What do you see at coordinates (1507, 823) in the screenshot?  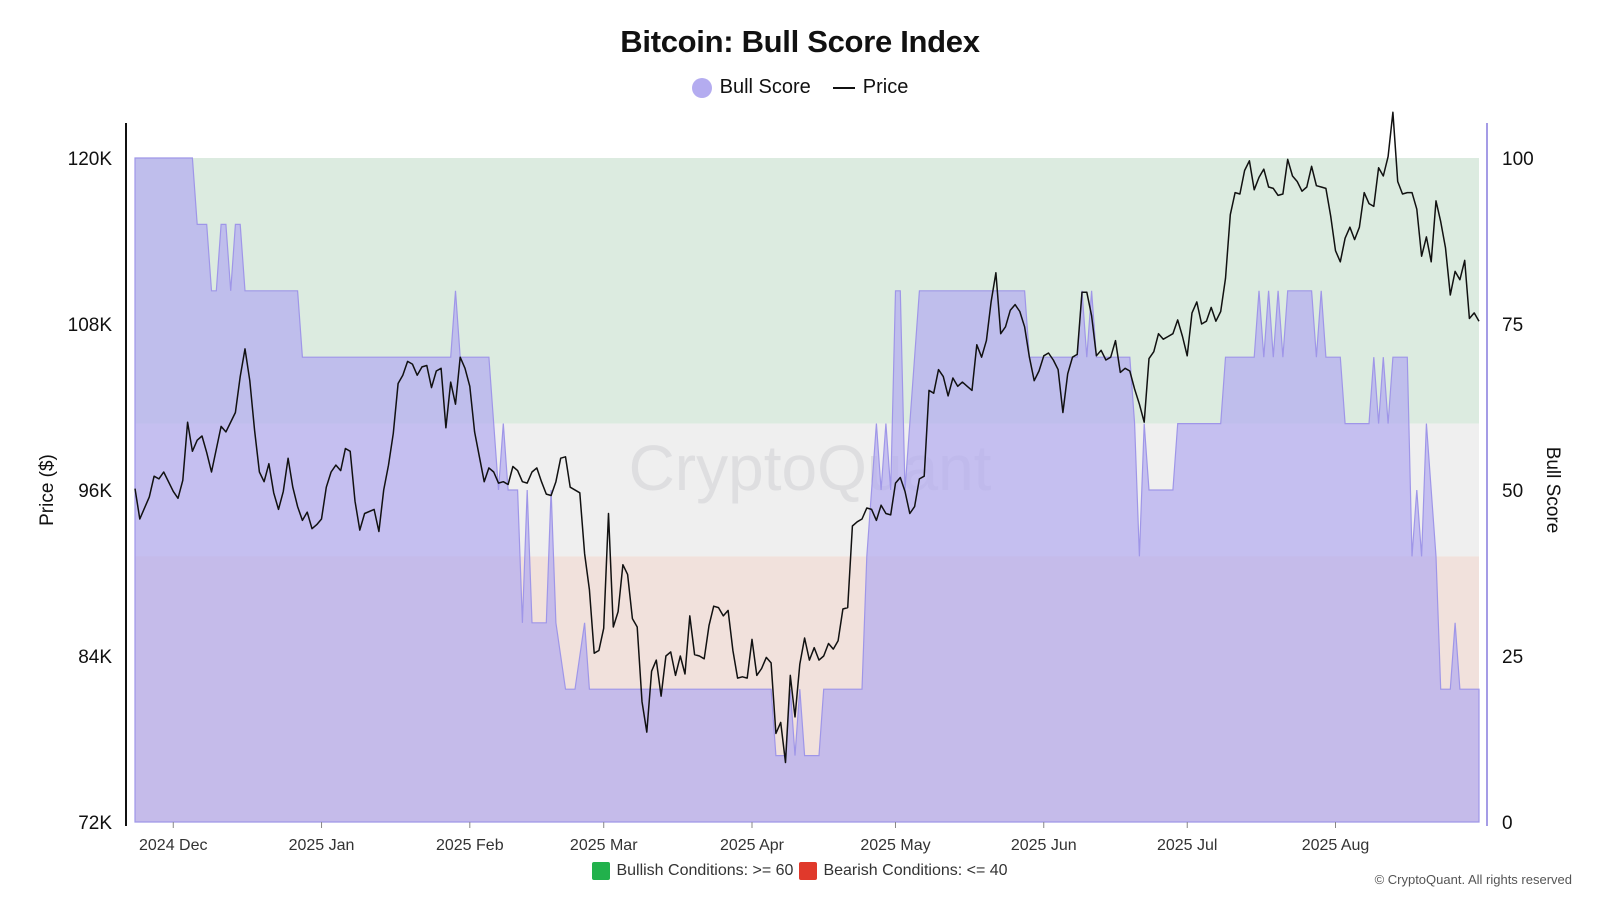 I see `y-right-tick-label: 0` at bounding box center [1507, 823].